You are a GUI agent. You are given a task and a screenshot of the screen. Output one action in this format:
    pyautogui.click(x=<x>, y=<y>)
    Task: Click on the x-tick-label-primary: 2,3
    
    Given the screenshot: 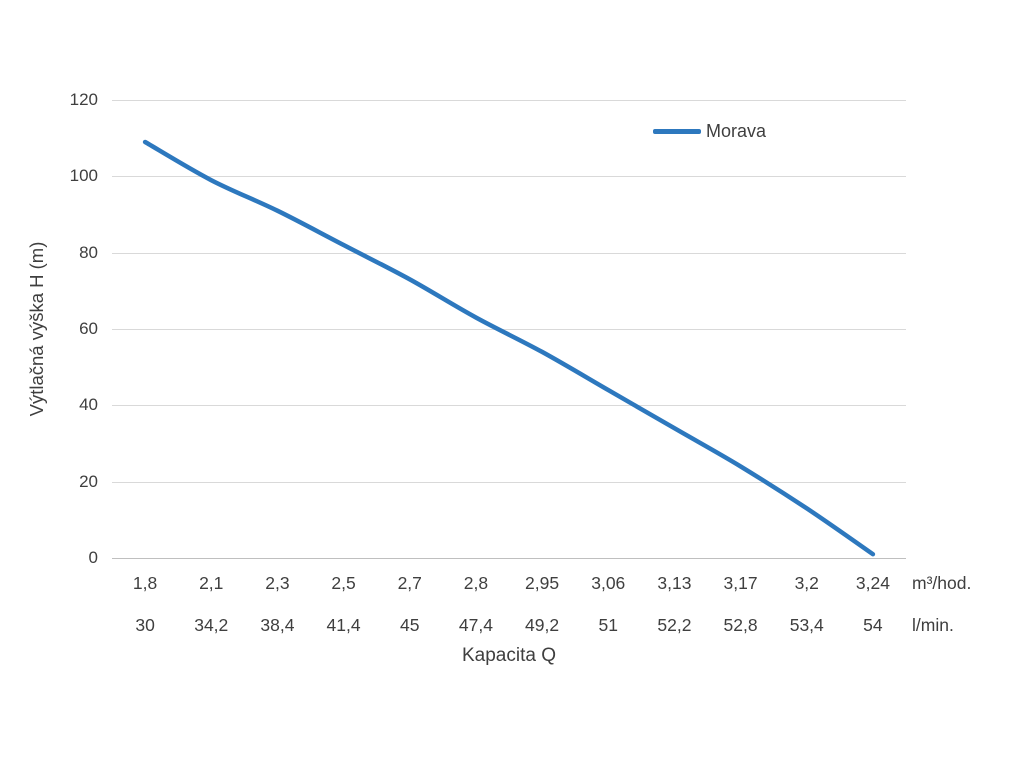 What is the action you would take?
    pyautogui.click(x=277, y=583)
    